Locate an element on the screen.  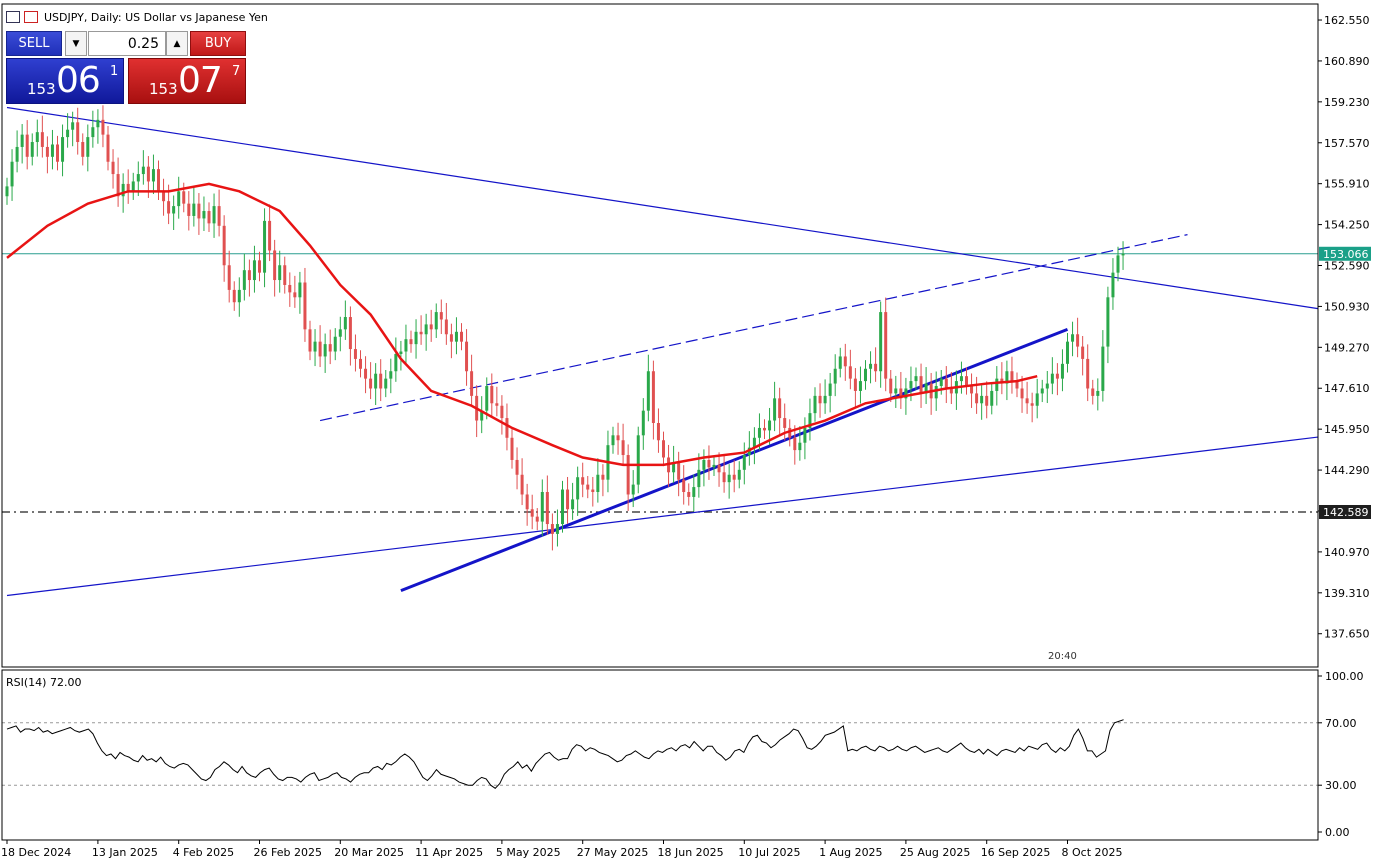
sell-price-big: 153 is located at coordinates (41, 89).